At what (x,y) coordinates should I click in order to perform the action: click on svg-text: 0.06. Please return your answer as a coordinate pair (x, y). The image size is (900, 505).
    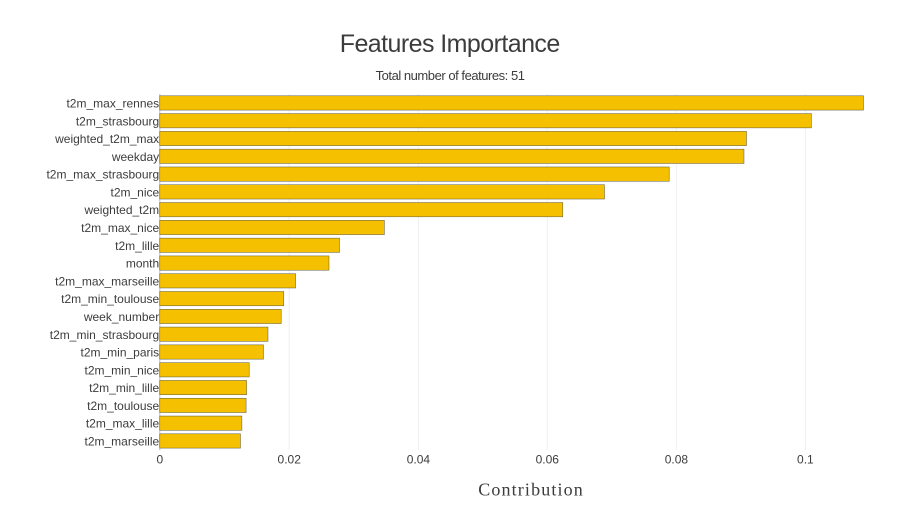
    Looking at the image, I should click on (548, 460).